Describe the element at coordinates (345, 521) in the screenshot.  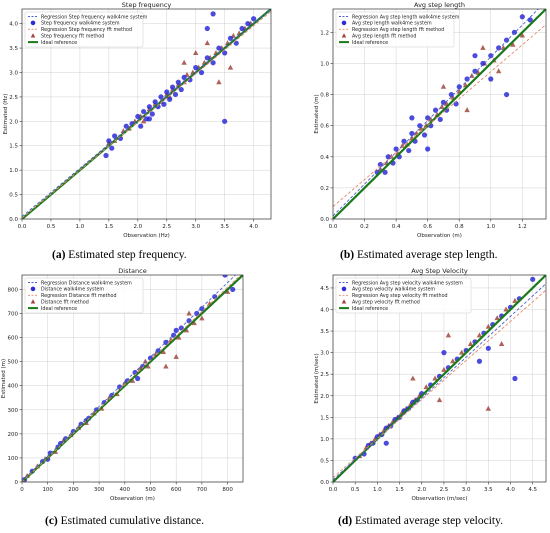
I see `caption-letter: (d)` at that location.